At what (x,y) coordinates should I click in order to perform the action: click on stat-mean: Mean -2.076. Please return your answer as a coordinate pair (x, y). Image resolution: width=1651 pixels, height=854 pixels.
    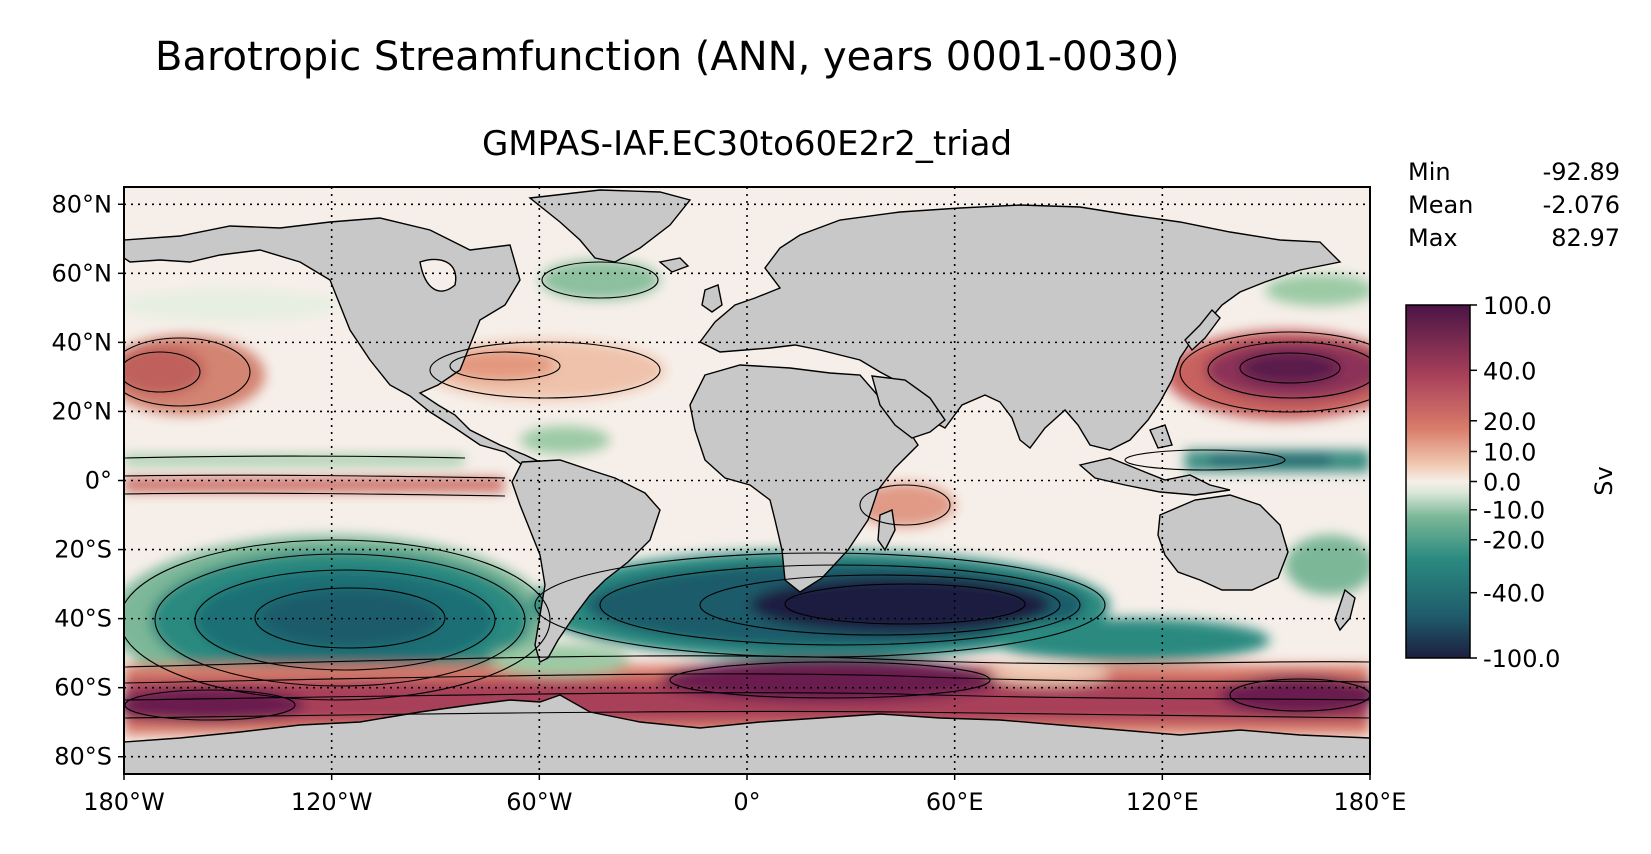
    Looking at the image, I should click on (1514, 205).